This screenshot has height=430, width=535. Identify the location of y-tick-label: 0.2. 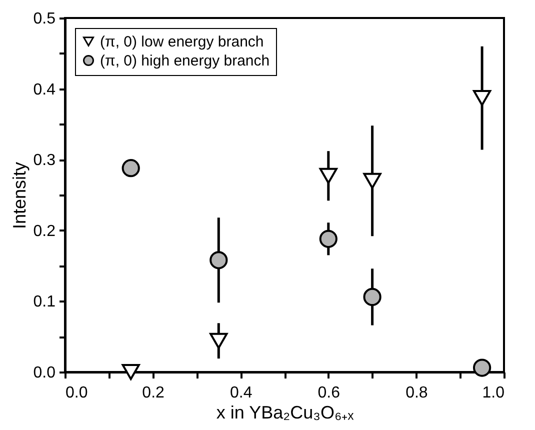
(44, 231).